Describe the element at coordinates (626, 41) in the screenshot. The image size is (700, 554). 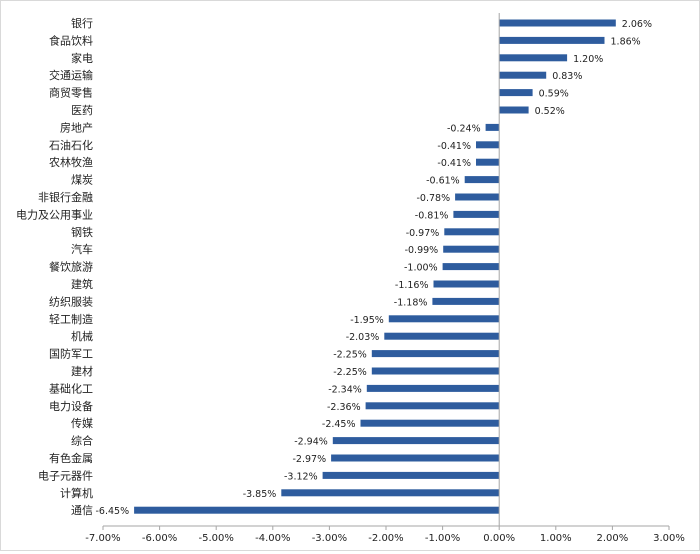
I see `data-label: 1.86%` at that location.